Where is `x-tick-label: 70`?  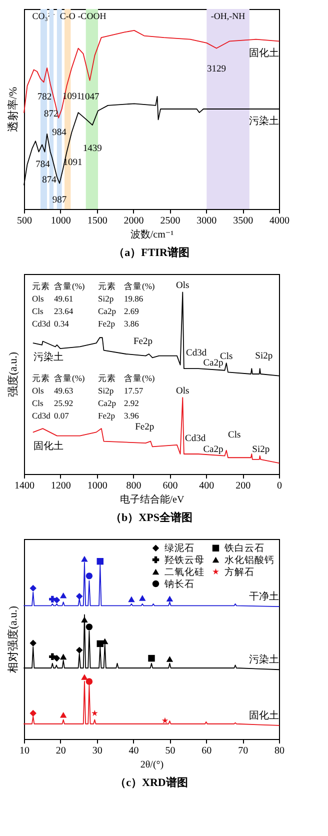
x-tick-label: 70 is located at coordinates (243, 751).